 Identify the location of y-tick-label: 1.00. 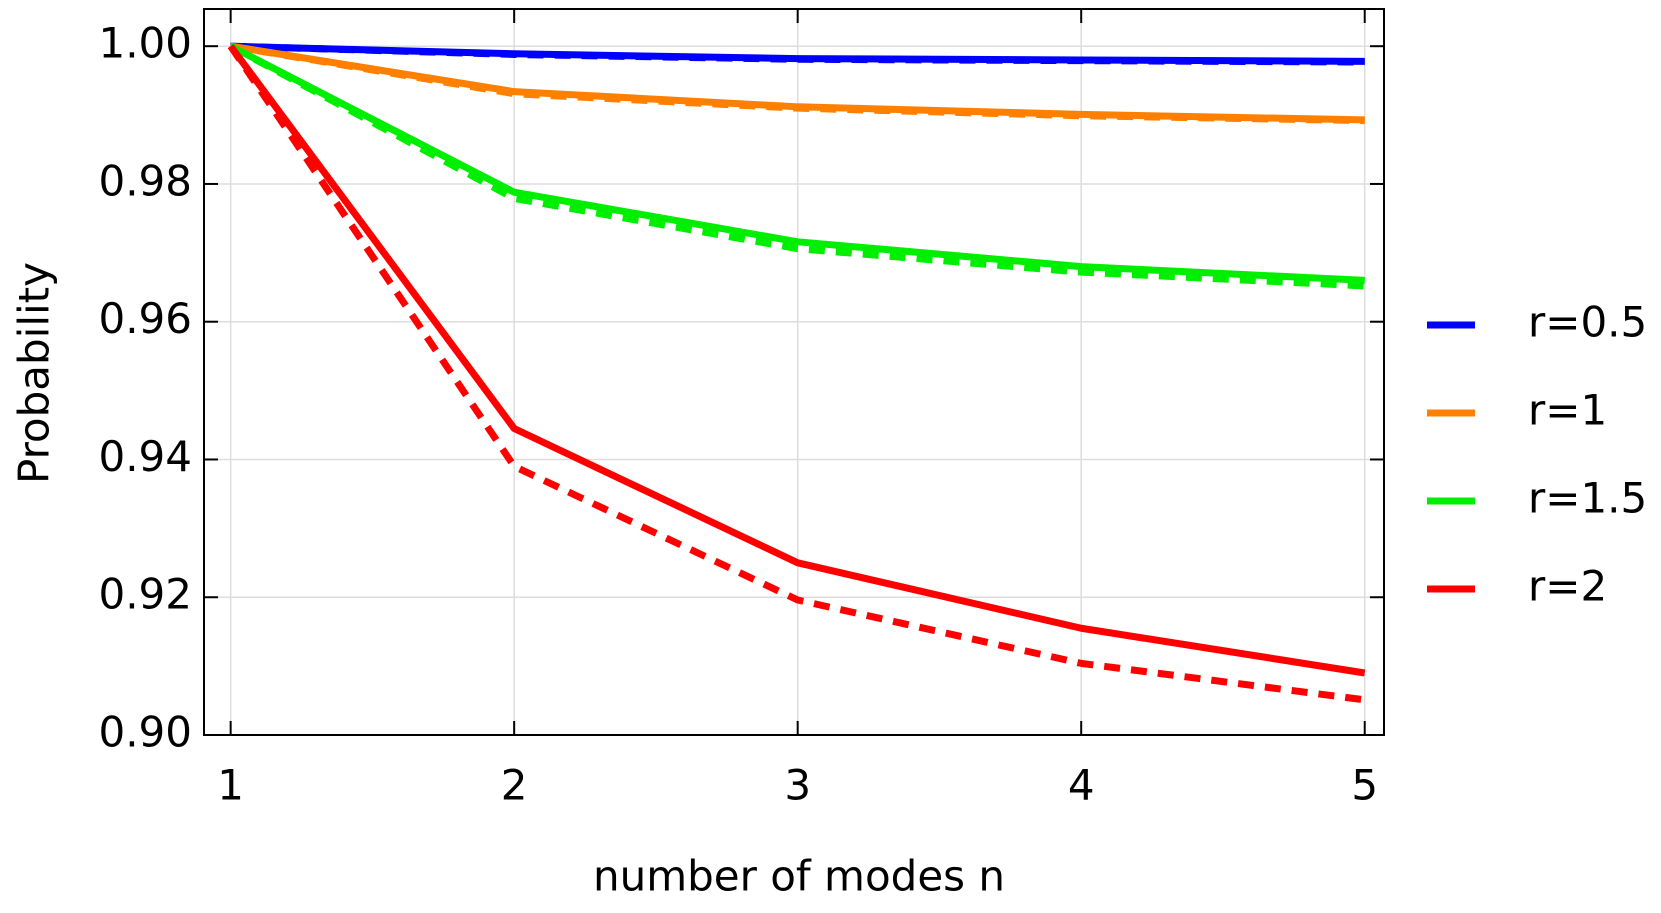
(145, 43).